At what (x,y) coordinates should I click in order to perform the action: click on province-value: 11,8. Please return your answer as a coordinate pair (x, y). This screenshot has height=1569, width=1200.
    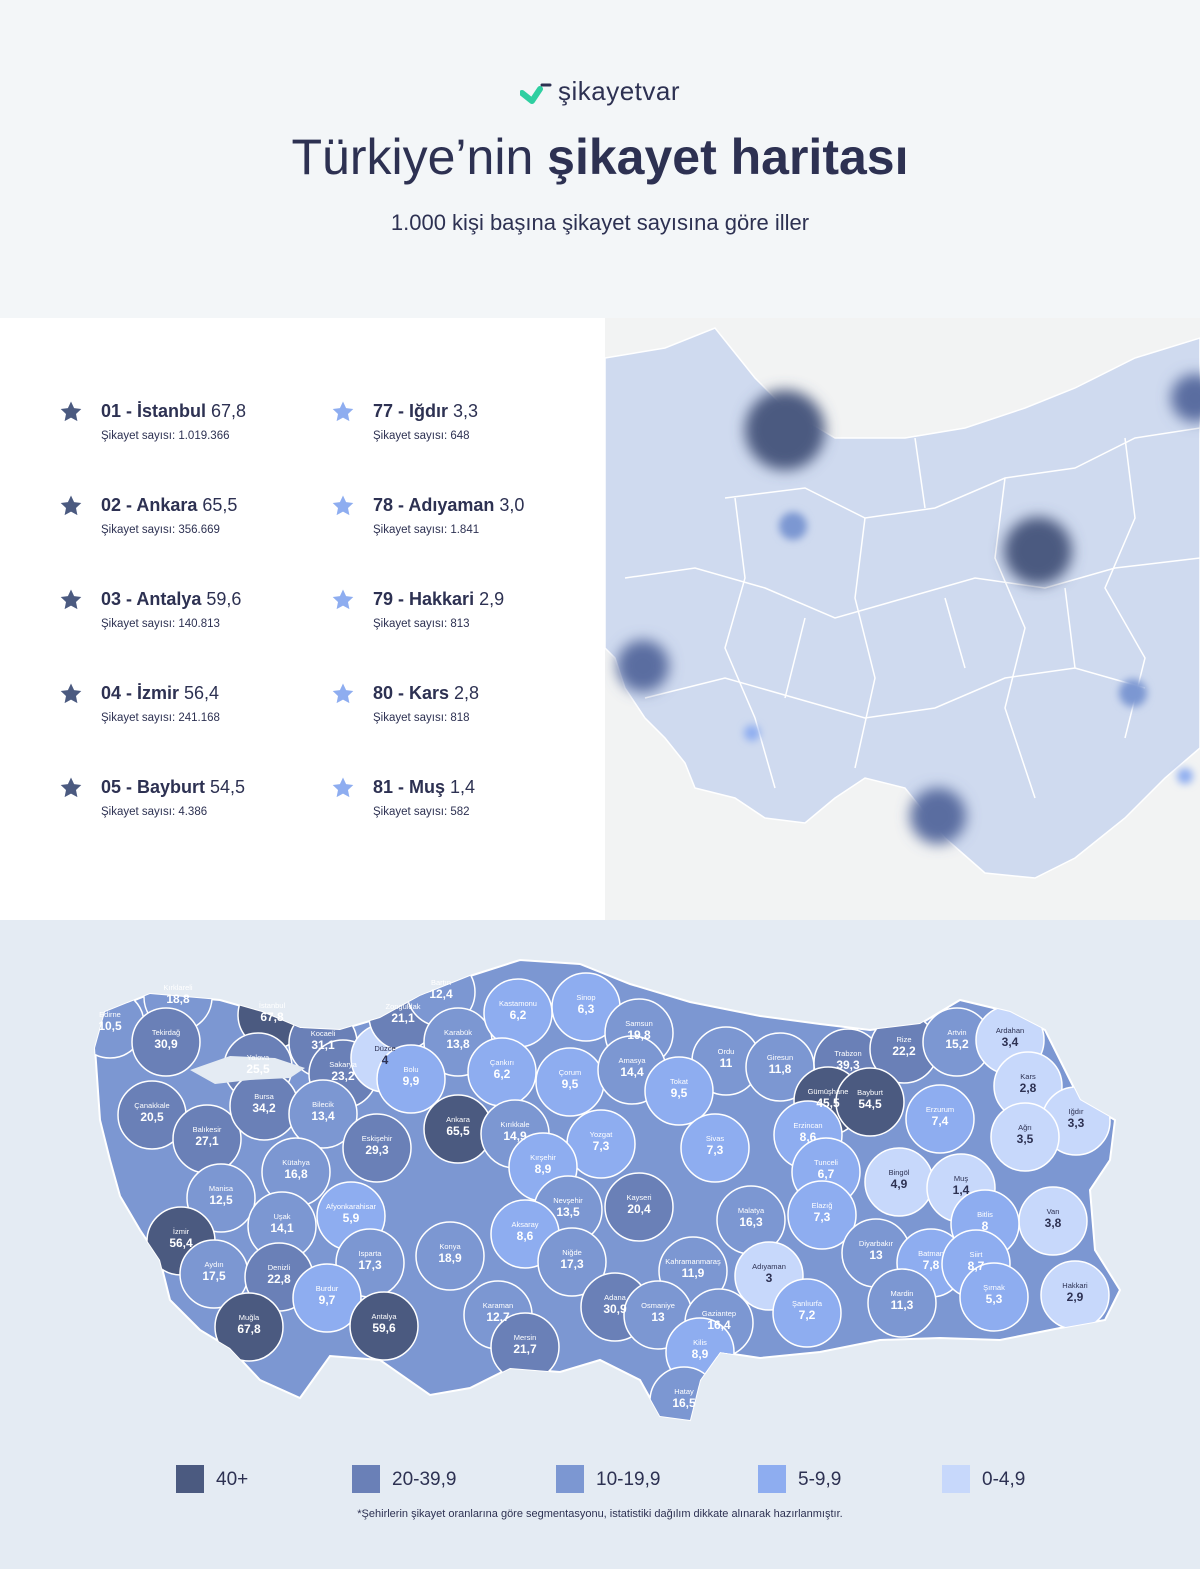
    Looking at the image, I should click on (780, 1069).